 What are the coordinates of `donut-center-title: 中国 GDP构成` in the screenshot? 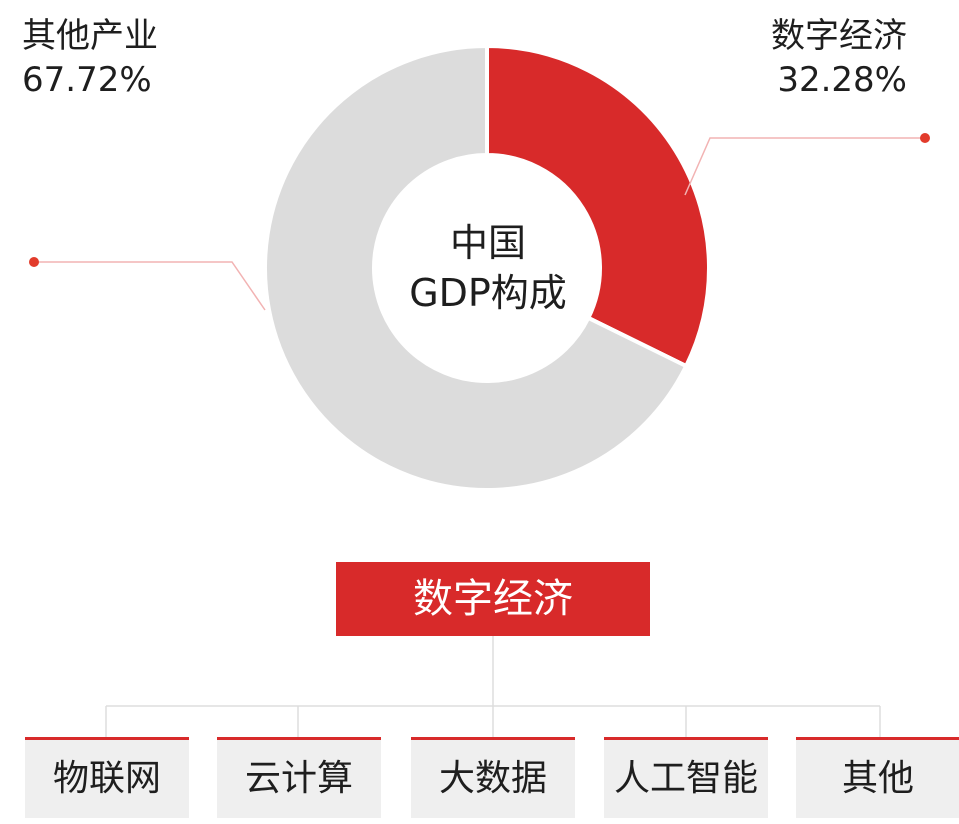 It's located at (488, 268).